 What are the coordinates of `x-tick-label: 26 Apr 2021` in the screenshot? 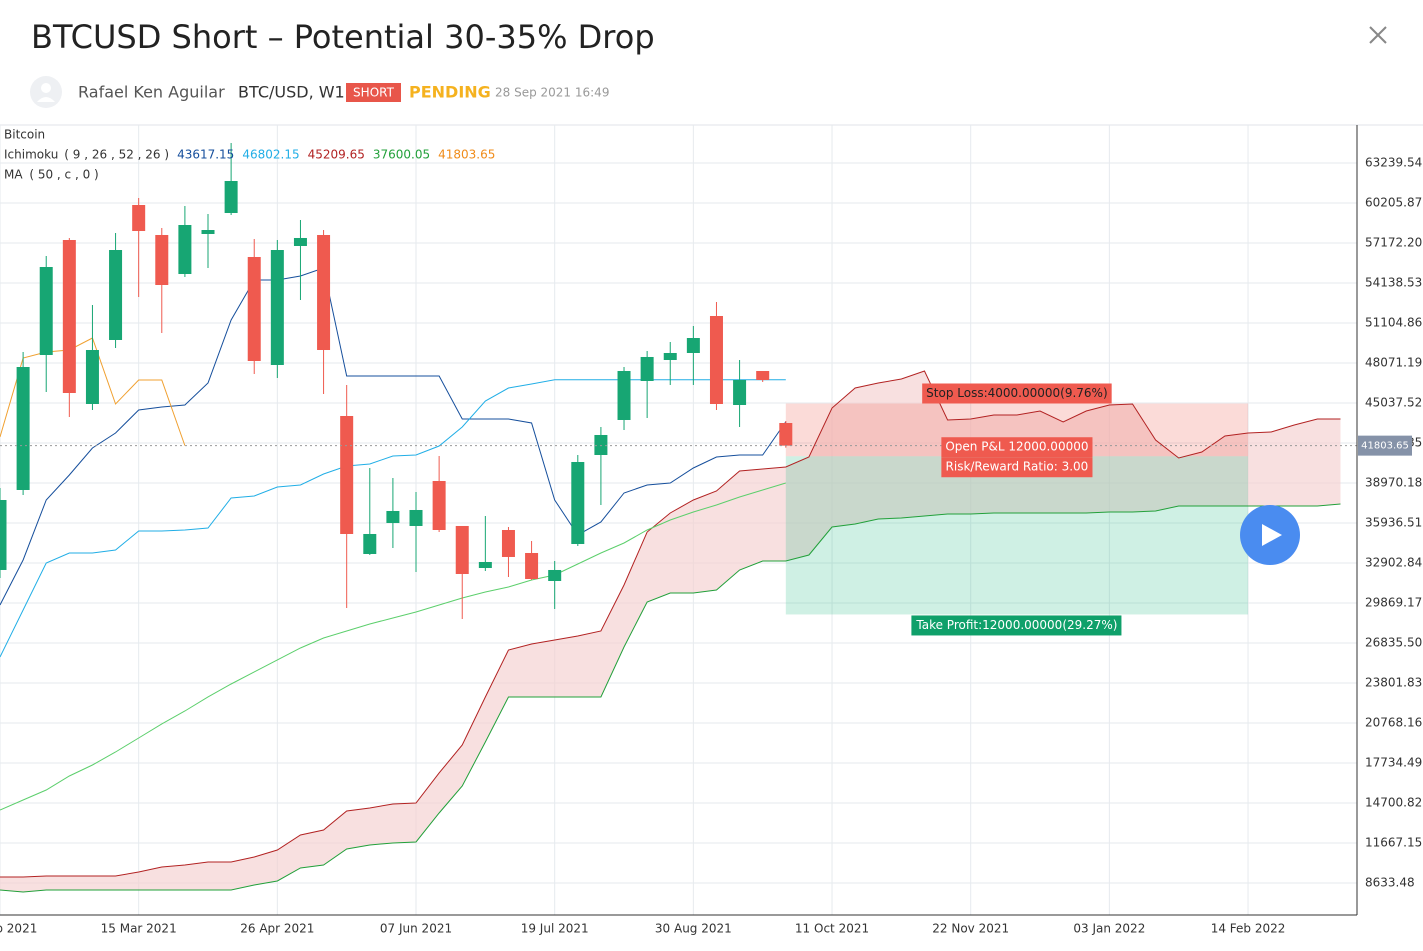 It's located at (277, 929).